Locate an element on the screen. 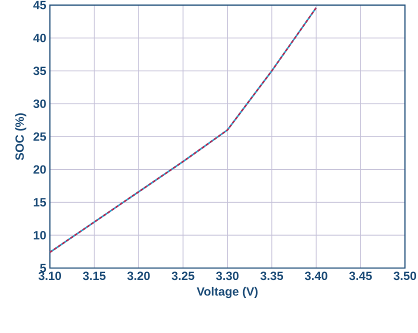  y-tick-label: 35 is located at coordinates (39, 71).